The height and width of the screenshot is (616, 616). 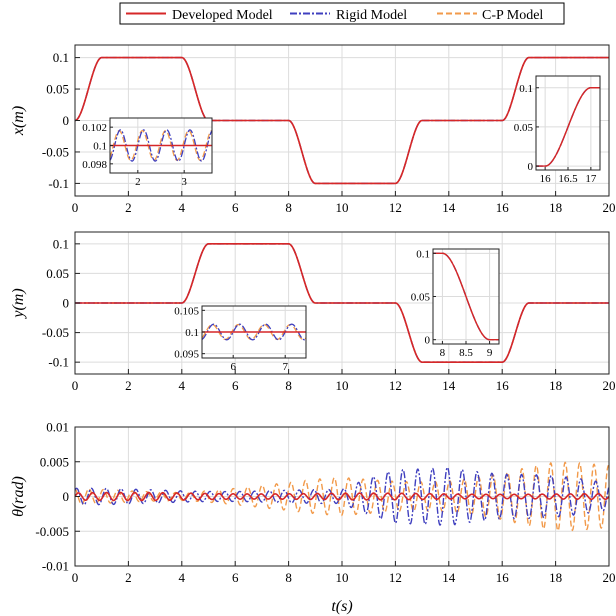 I want to click on legend-label: Developed Model, so click(x=222, y=15).